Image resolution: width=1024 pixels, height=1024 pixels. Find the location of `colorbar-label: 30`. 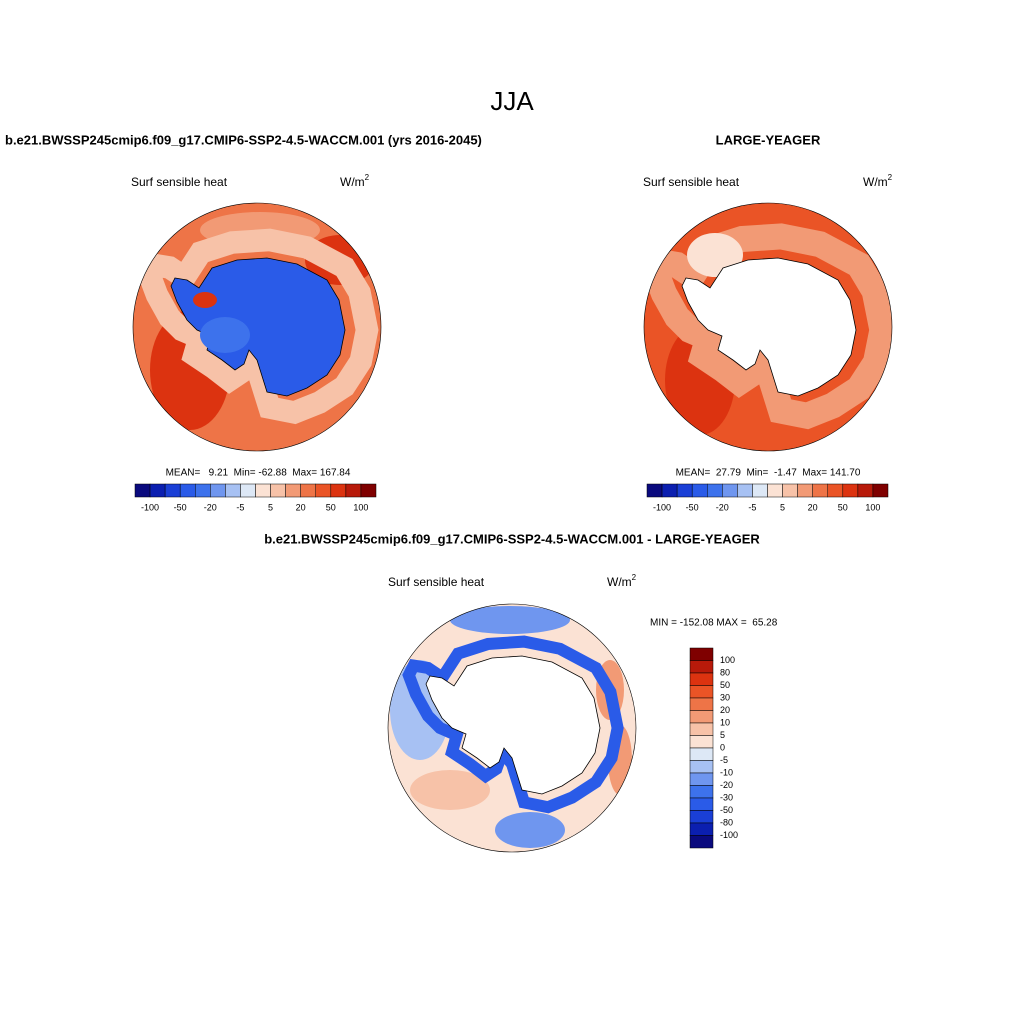

colorbar-label: 30 is located at coordinates (725, 697).